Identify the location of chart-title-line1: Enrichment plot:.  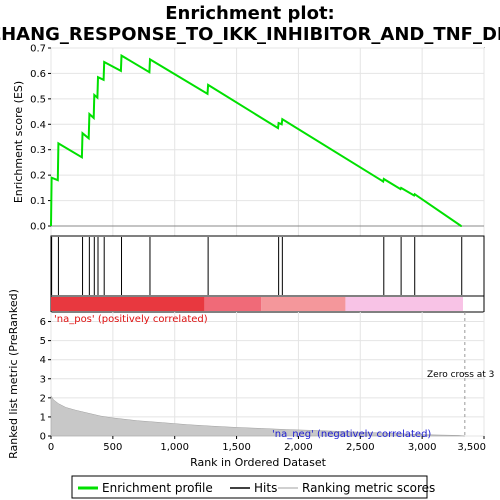
(250, 13).